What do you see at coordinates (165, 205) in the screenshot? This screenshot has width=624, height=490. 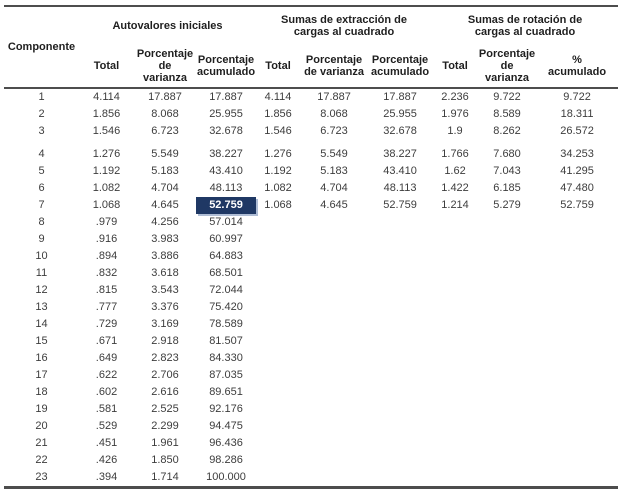 I see `value-cell: 4.645` at bounding box center [165, 205].